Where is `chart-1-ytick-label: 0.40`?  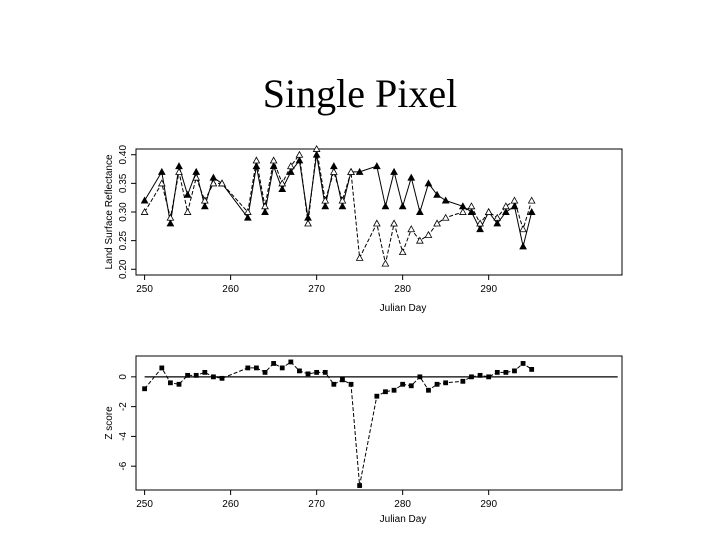 chart-1-ytick-label: 0.40 is located at coordinates (123, 155).